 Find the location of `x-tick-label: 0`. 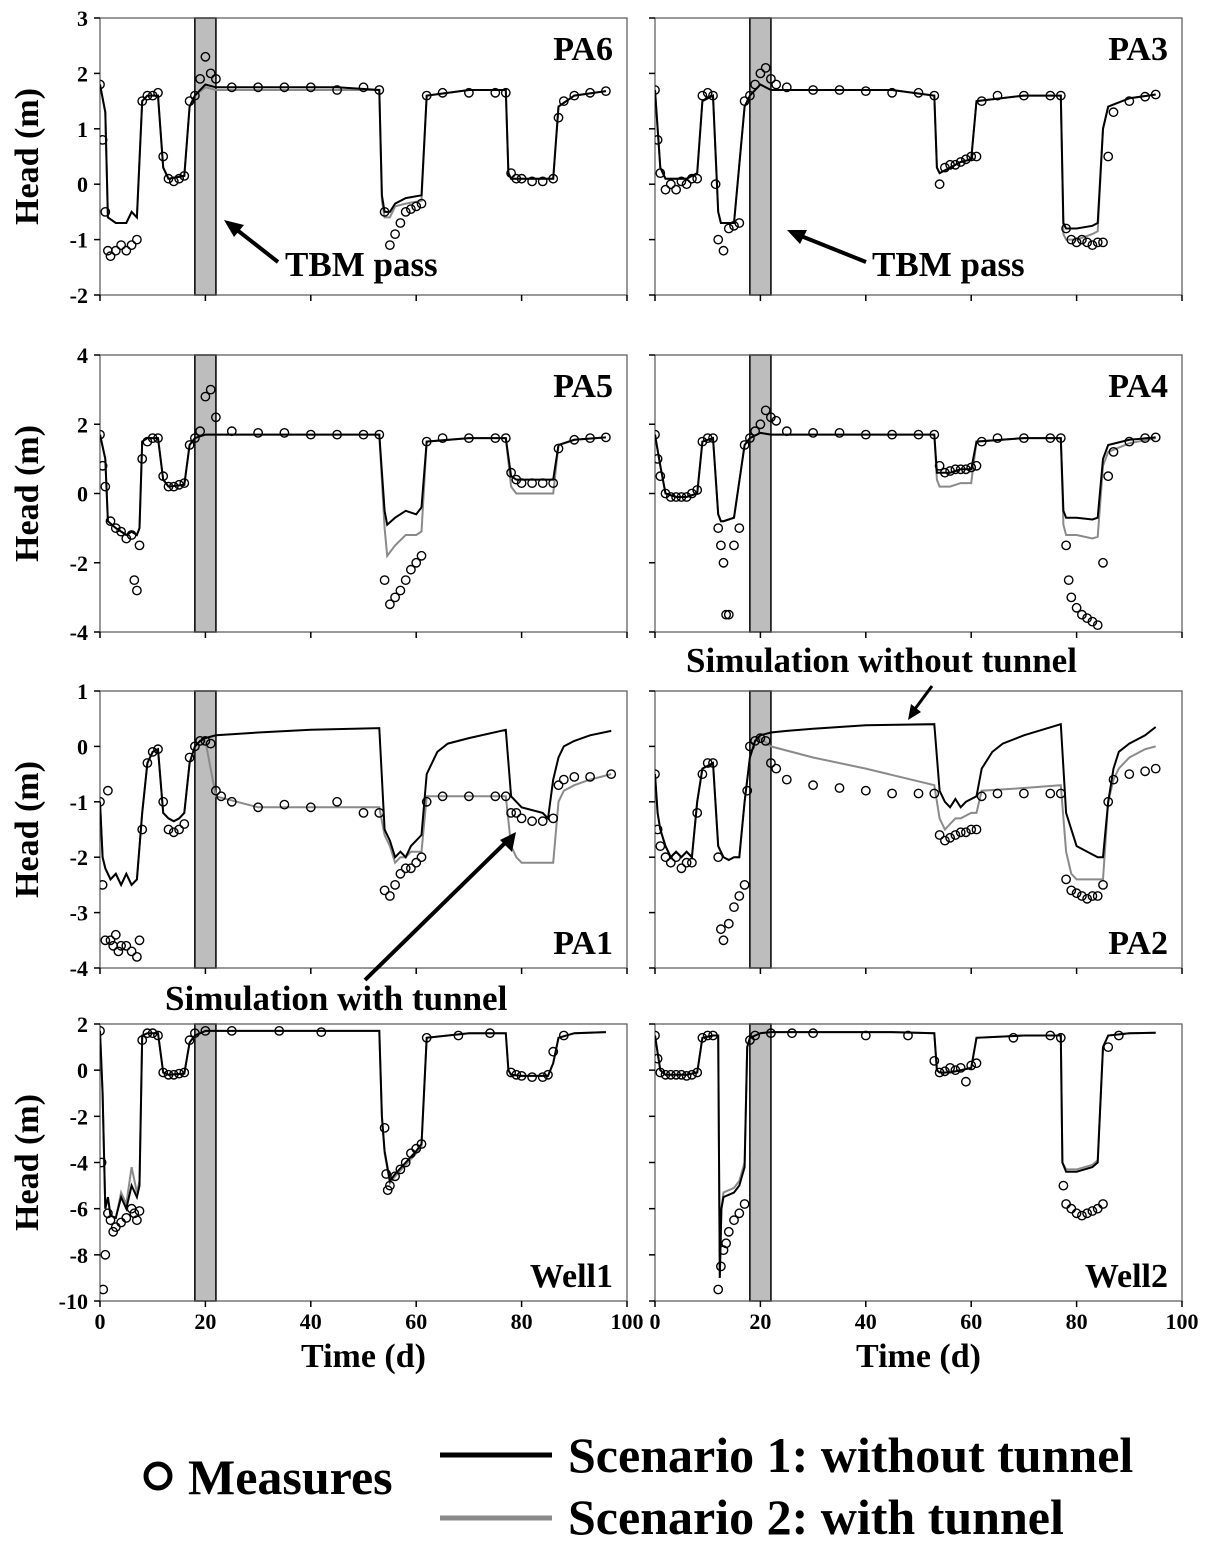

x-tick-label: 0 is located at coordinates (655, 1321).